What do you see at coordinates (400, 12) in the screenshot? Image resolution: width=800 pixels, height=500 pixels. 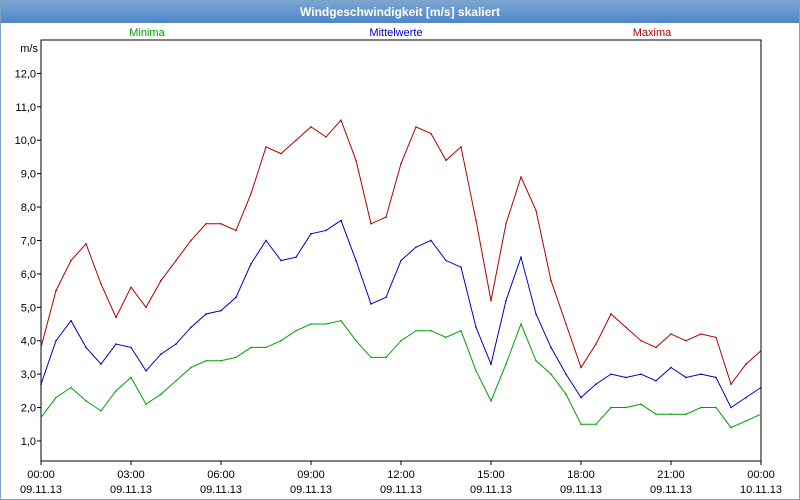 I see `window-title: Windgeschwindigkeit [m/s] skaliert` at bounding box center [400, 12].